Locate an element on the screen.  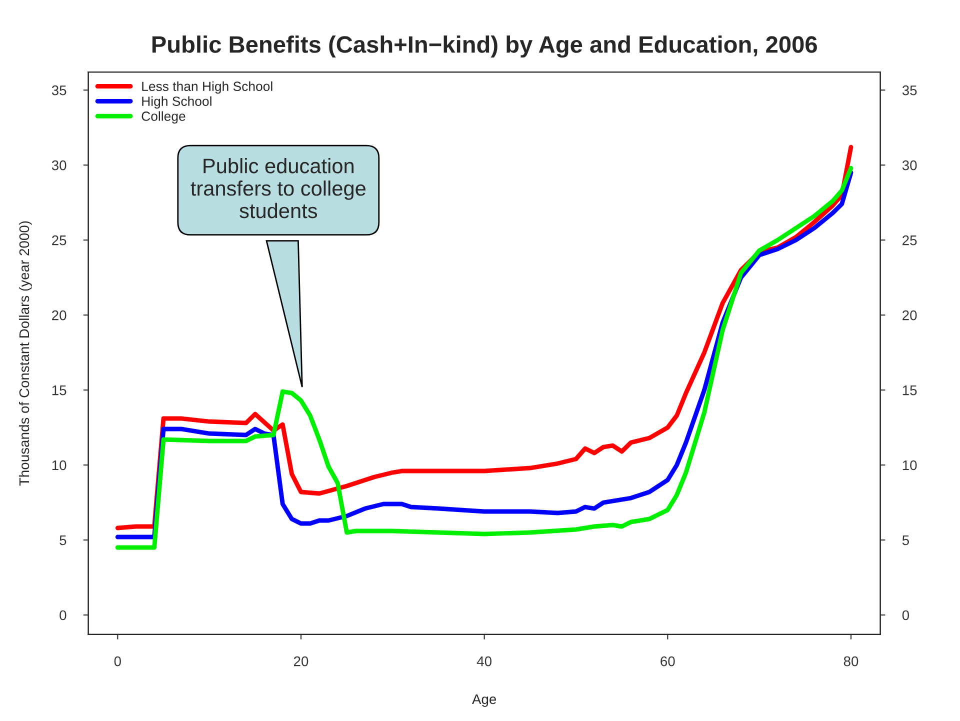
chart-title: Public Benefits (Cash+In−kind) by Age and Education, 2006 is located at coordinates (484, 47).